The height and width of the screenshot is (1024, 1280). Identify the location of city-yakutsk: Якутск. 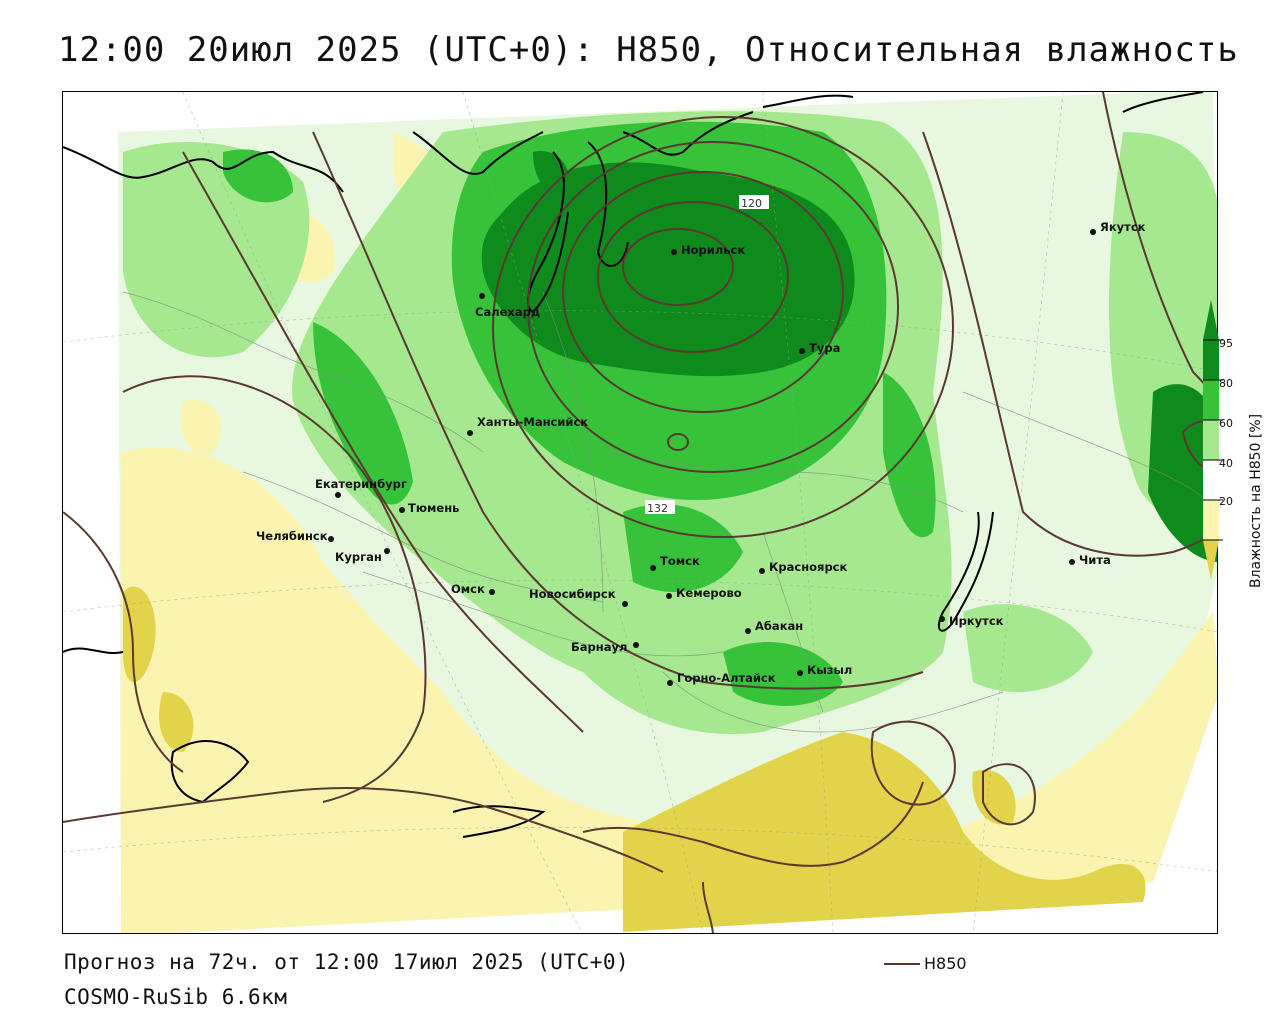
(1118, 227).